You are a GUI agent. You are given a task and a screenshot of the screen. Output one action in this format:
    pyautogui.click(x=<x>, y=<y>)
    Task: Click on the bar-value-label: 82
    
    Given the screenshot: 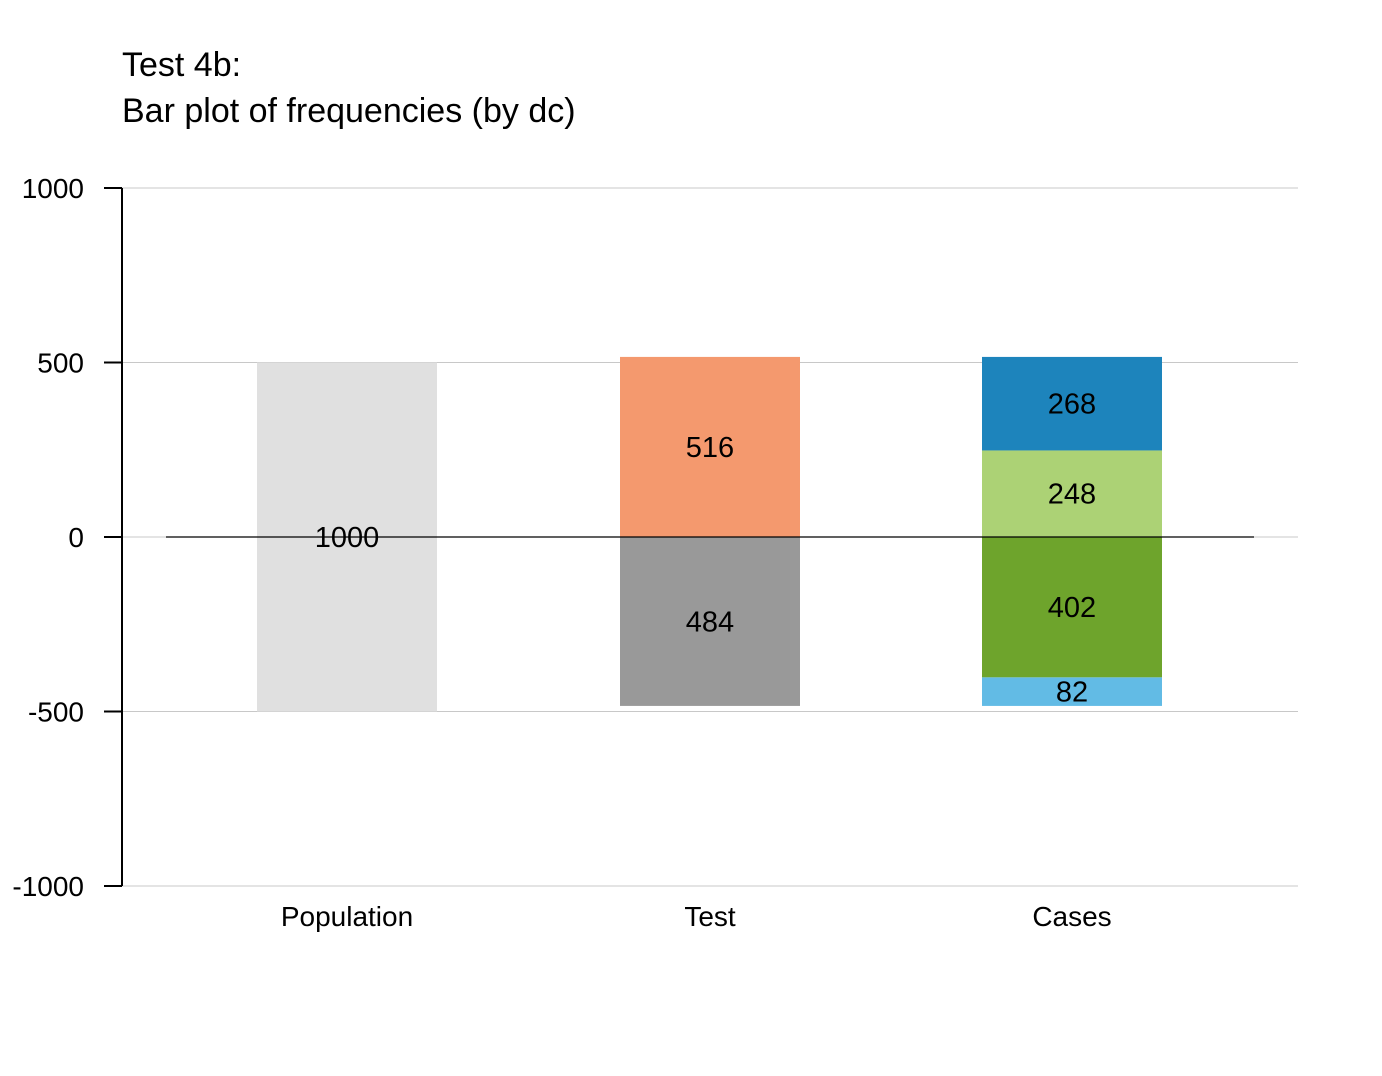 What is the action you would take?
    pyautogui.click(x=1072, y=693)
    